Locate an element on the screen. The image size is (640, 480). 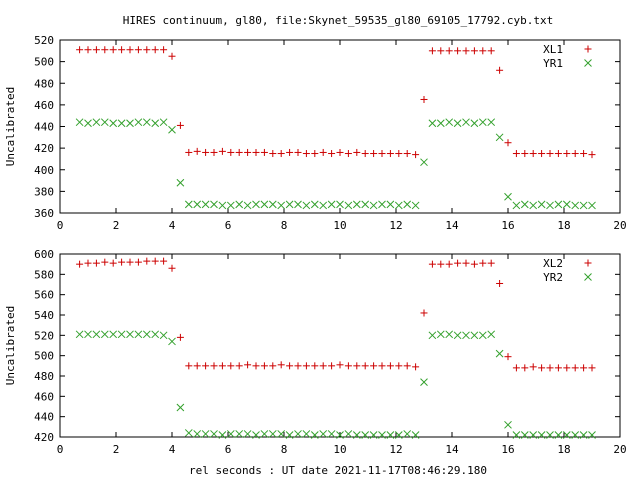
y-tick-label: 560 is located at coordinates (44, 295).